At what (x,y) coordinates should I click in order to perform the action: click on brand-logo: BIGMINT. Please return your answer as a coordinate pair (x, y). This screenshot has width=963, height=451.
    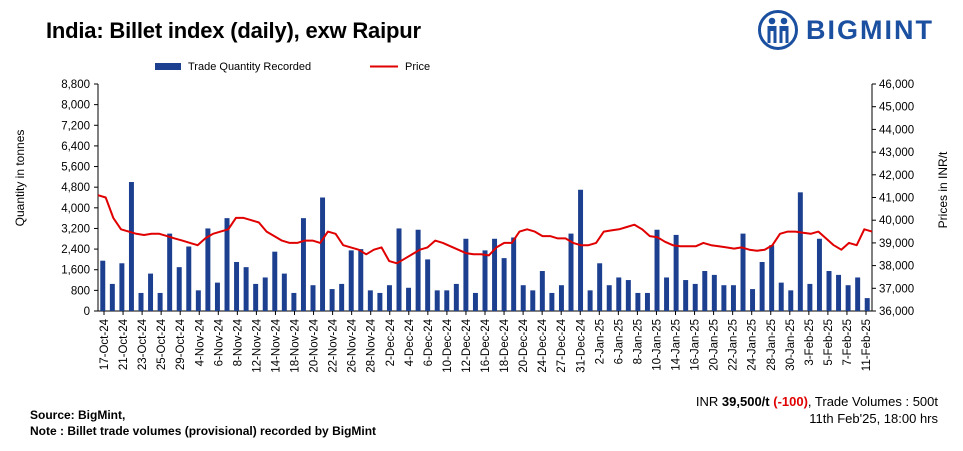
    Looking at the image, I should click on (846, 30).